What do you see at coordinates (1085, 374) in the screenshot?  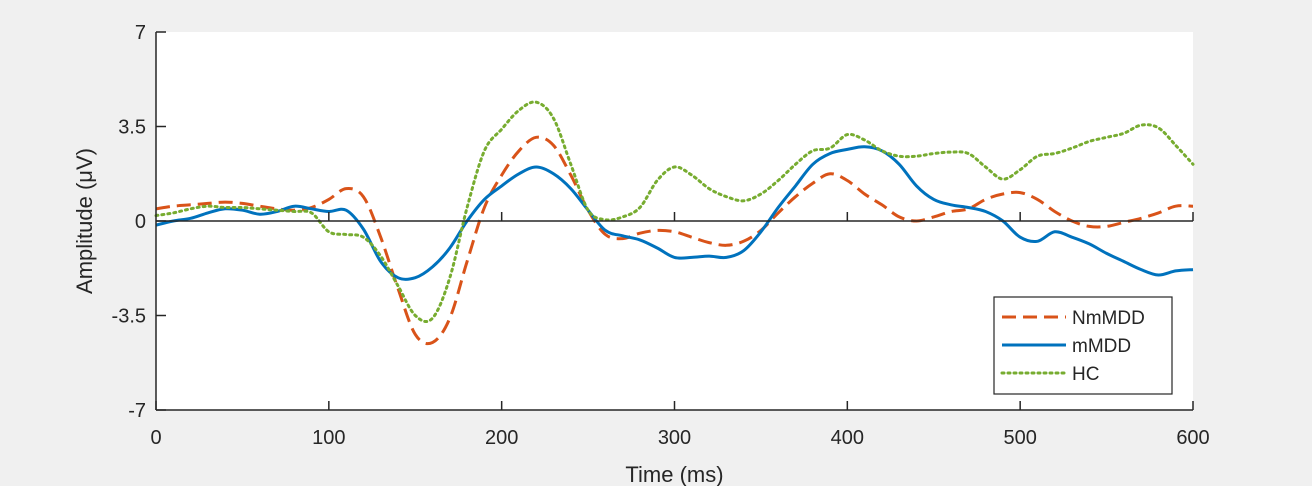 I see `legend-label-hc: HC` at bounding box center [1085, 374].